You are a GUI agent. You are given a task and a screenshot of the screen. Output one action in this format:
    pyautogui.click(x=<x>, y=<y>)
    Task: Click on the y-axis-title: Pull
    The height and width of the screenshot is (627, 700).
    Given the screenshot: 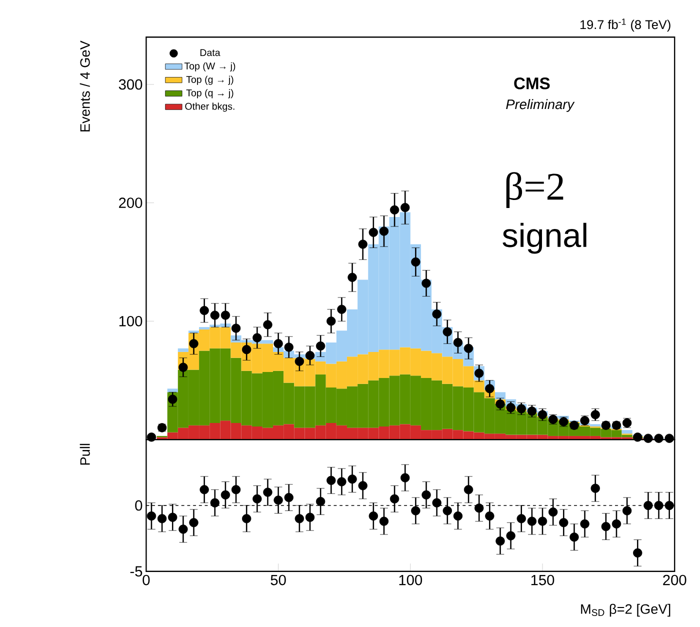 What is the action you would take?
    pyautogui.click(x=85, y=454)
    